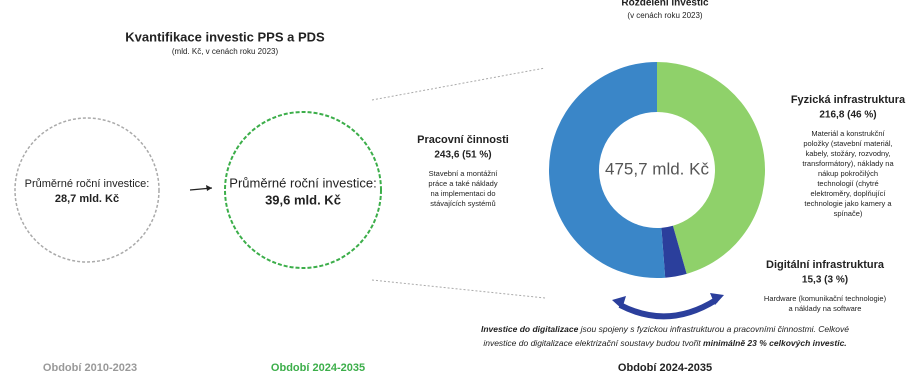 This screenshot has height=379, width=913. Describe the element at coordinates (848, 203) in the screenshot. I see `description: technologie jako kamery a` at that location.